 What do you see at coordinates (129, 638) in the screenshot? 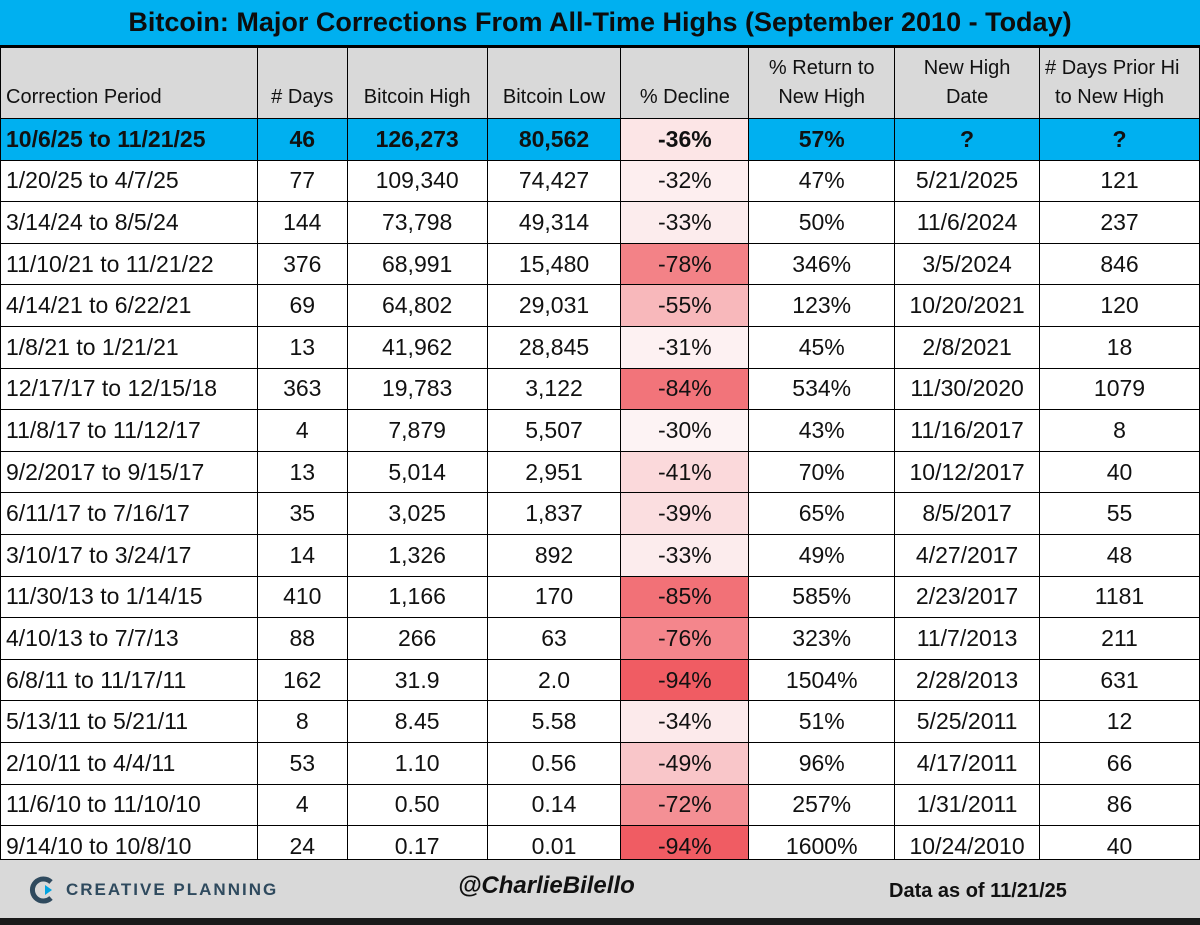
I see `cell-period: 4/10/13 to 7/7/13` at bounding box center [129, 638].